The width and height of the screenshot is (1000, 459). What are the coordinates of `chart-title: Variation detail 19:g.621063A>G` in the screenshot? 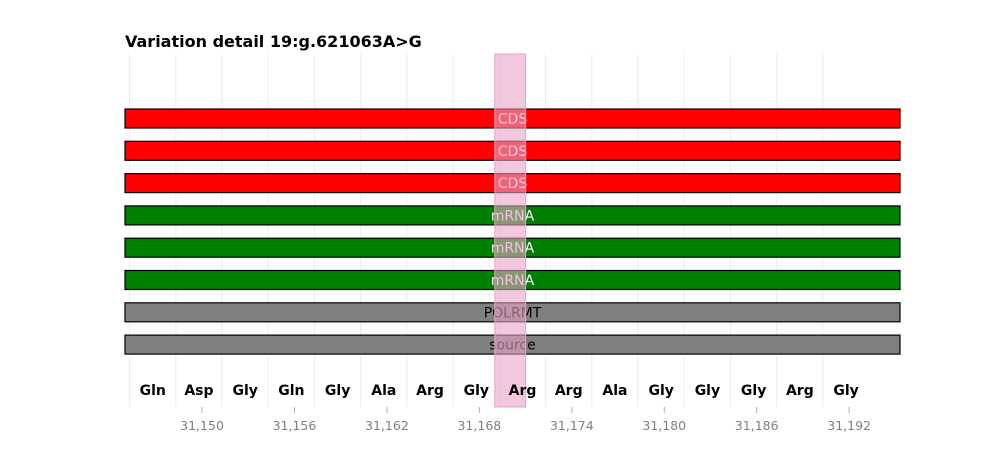 It's located at (273, 41).